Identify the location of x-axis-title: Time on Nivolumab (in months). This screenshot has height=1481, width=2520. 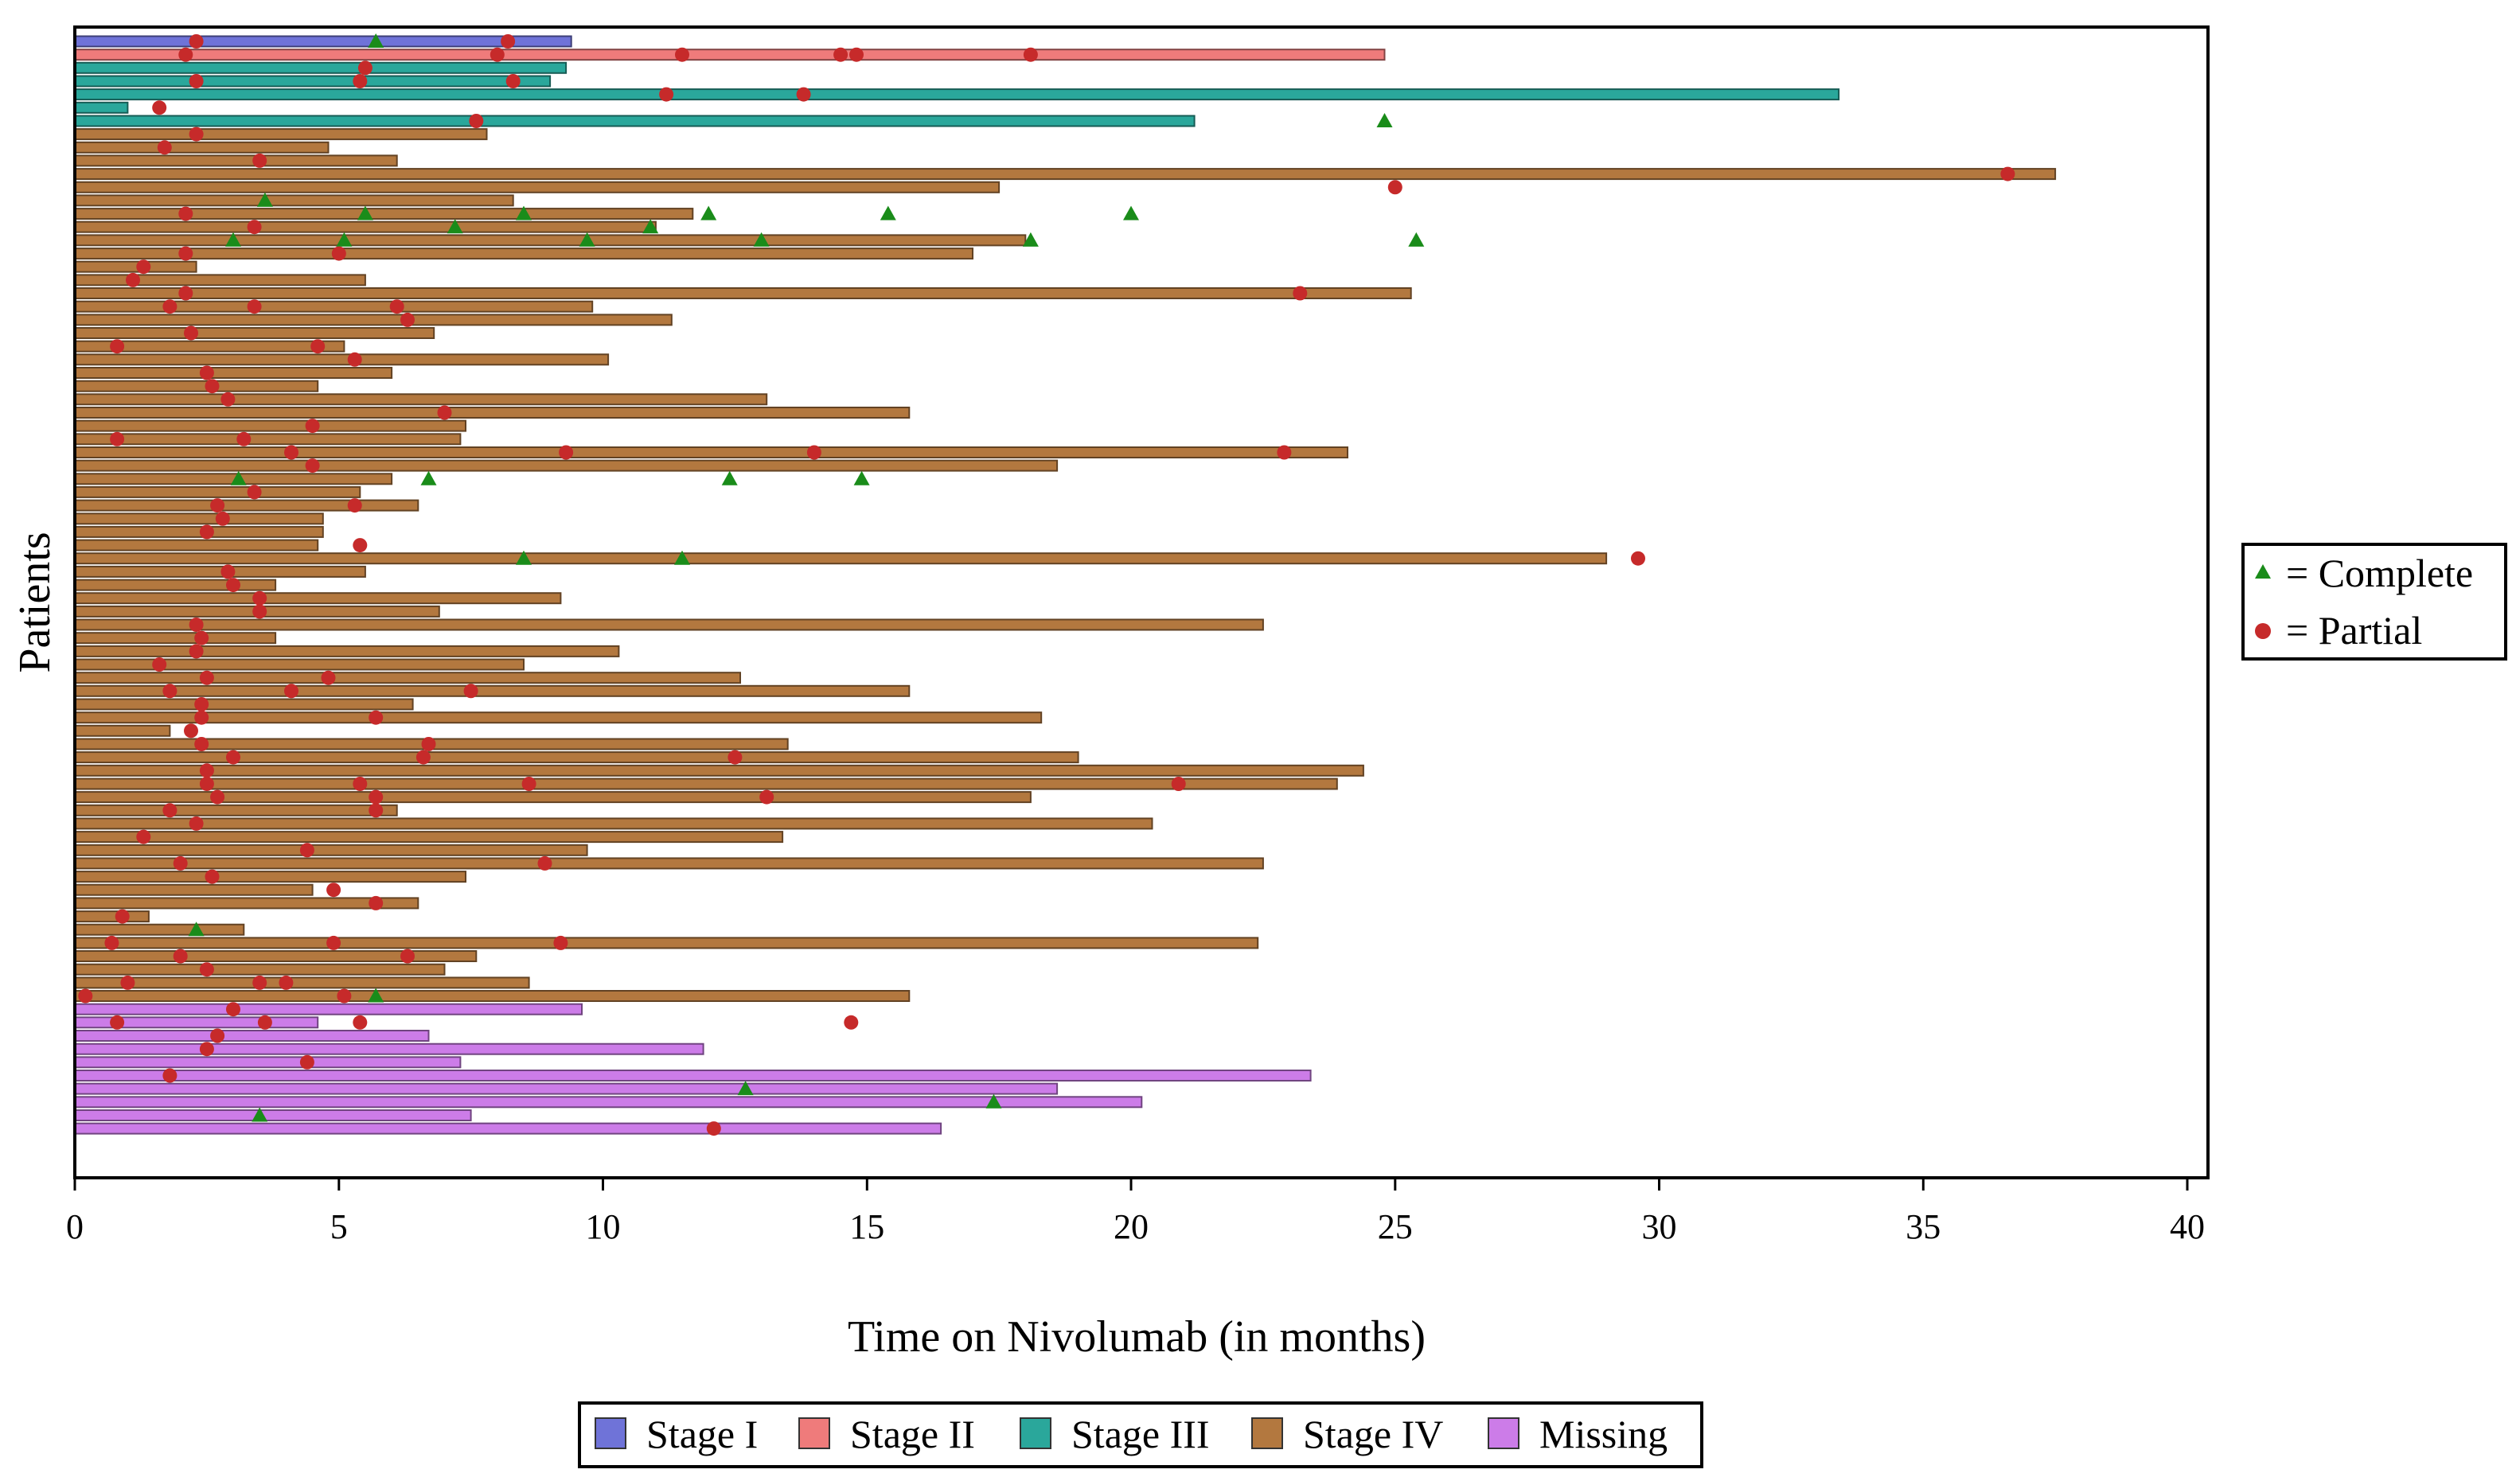
(1137, 1337).